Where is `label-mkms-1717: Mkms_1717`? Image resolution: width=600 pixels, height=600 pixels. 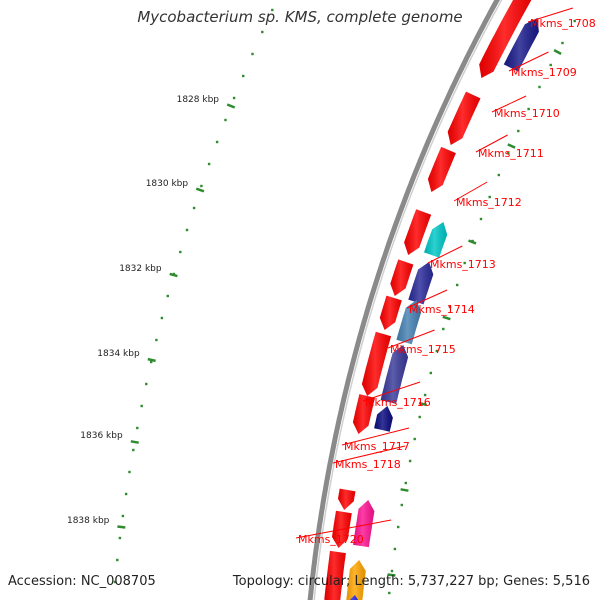
label-mkms-1717: Mkms_1717 is located at coordinates (377, 446).